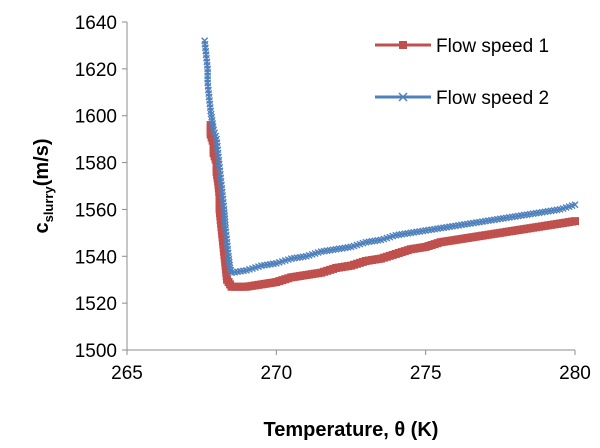  I want to click on legend-item-flow-speed-1: Flow speed 1, so click(462, 46).